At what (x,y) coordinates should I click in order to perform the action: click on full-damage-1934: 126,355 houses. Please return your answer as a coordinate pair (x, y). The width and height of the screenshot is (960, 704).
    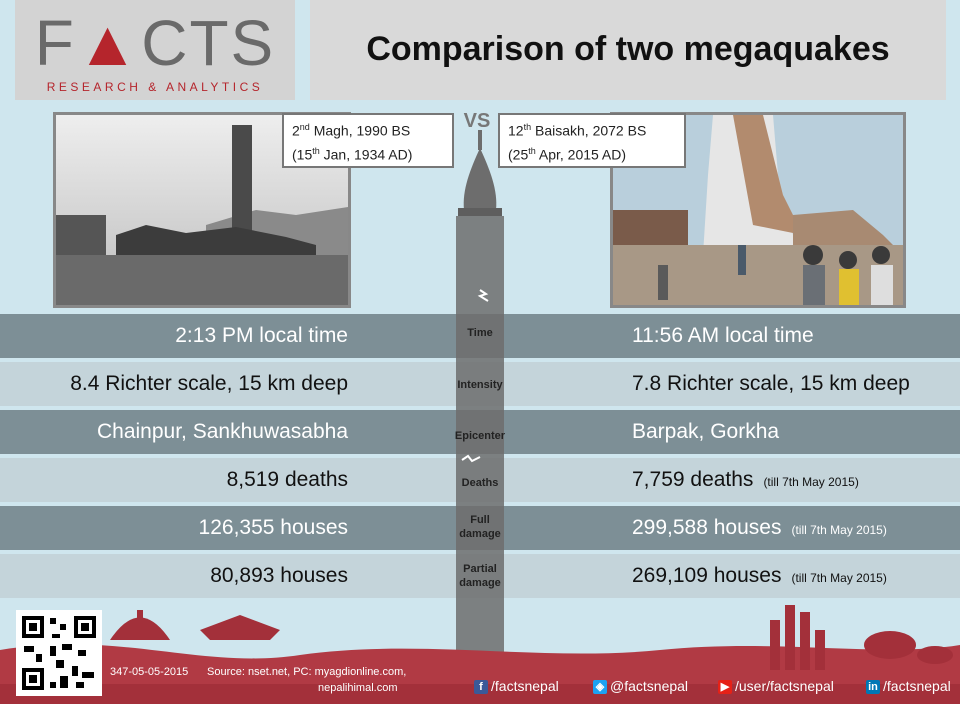
    Looking at the image, I should click on (273, 527).